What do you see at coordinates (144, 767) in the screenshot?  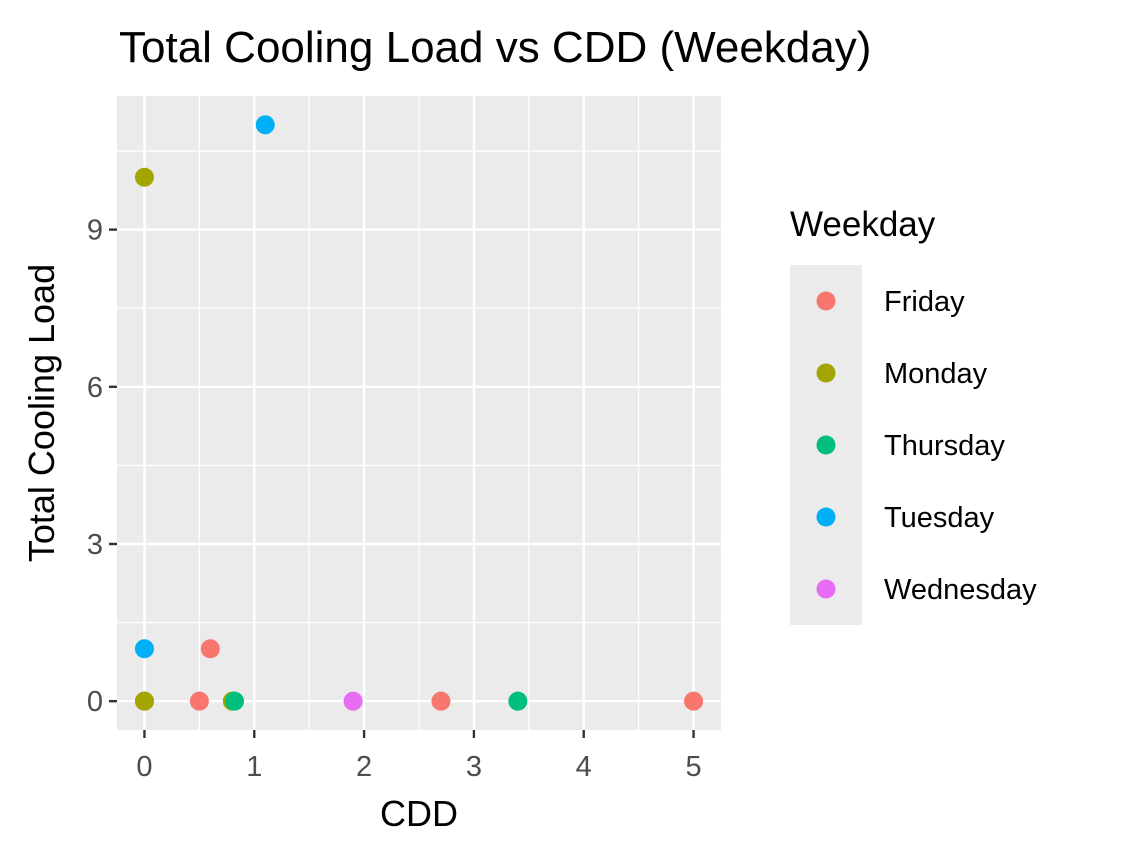 I see `x-tick-label: 0` at bounding box center [144, 767].